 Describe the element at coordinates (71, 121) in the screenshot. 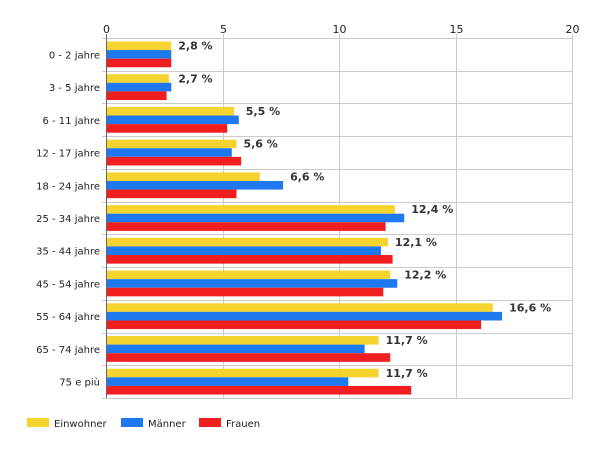

I see `category-label: 6 - 11 jahre` at that location.